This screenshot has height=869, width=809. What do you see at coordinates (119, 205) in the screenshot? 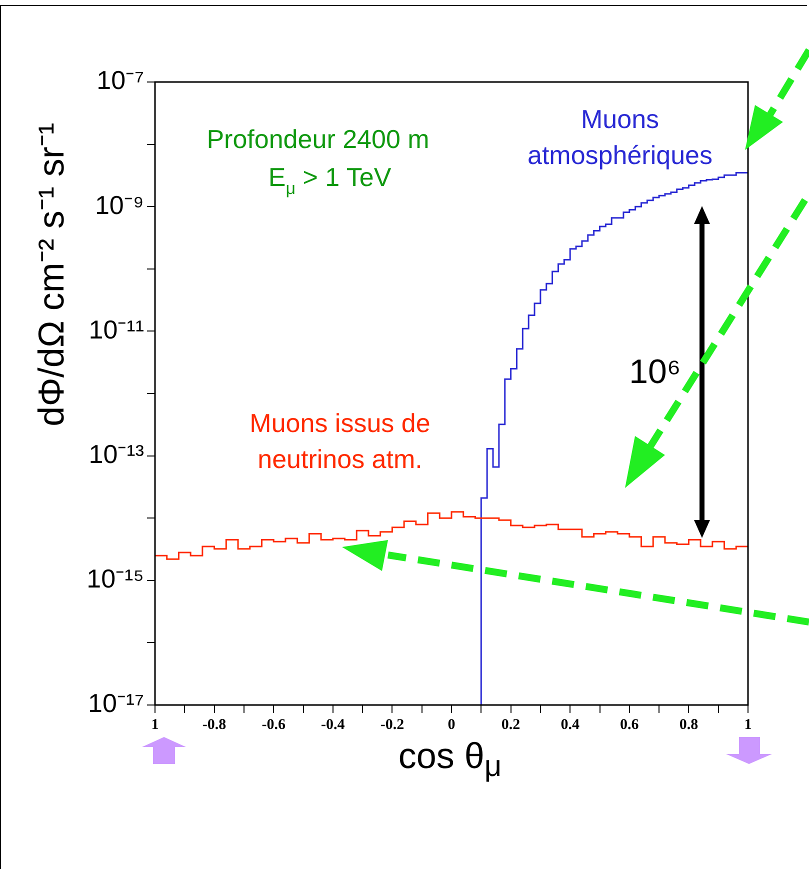
I see `y-tick-label: 10⁻⁹` at bounding box center [119, 205].